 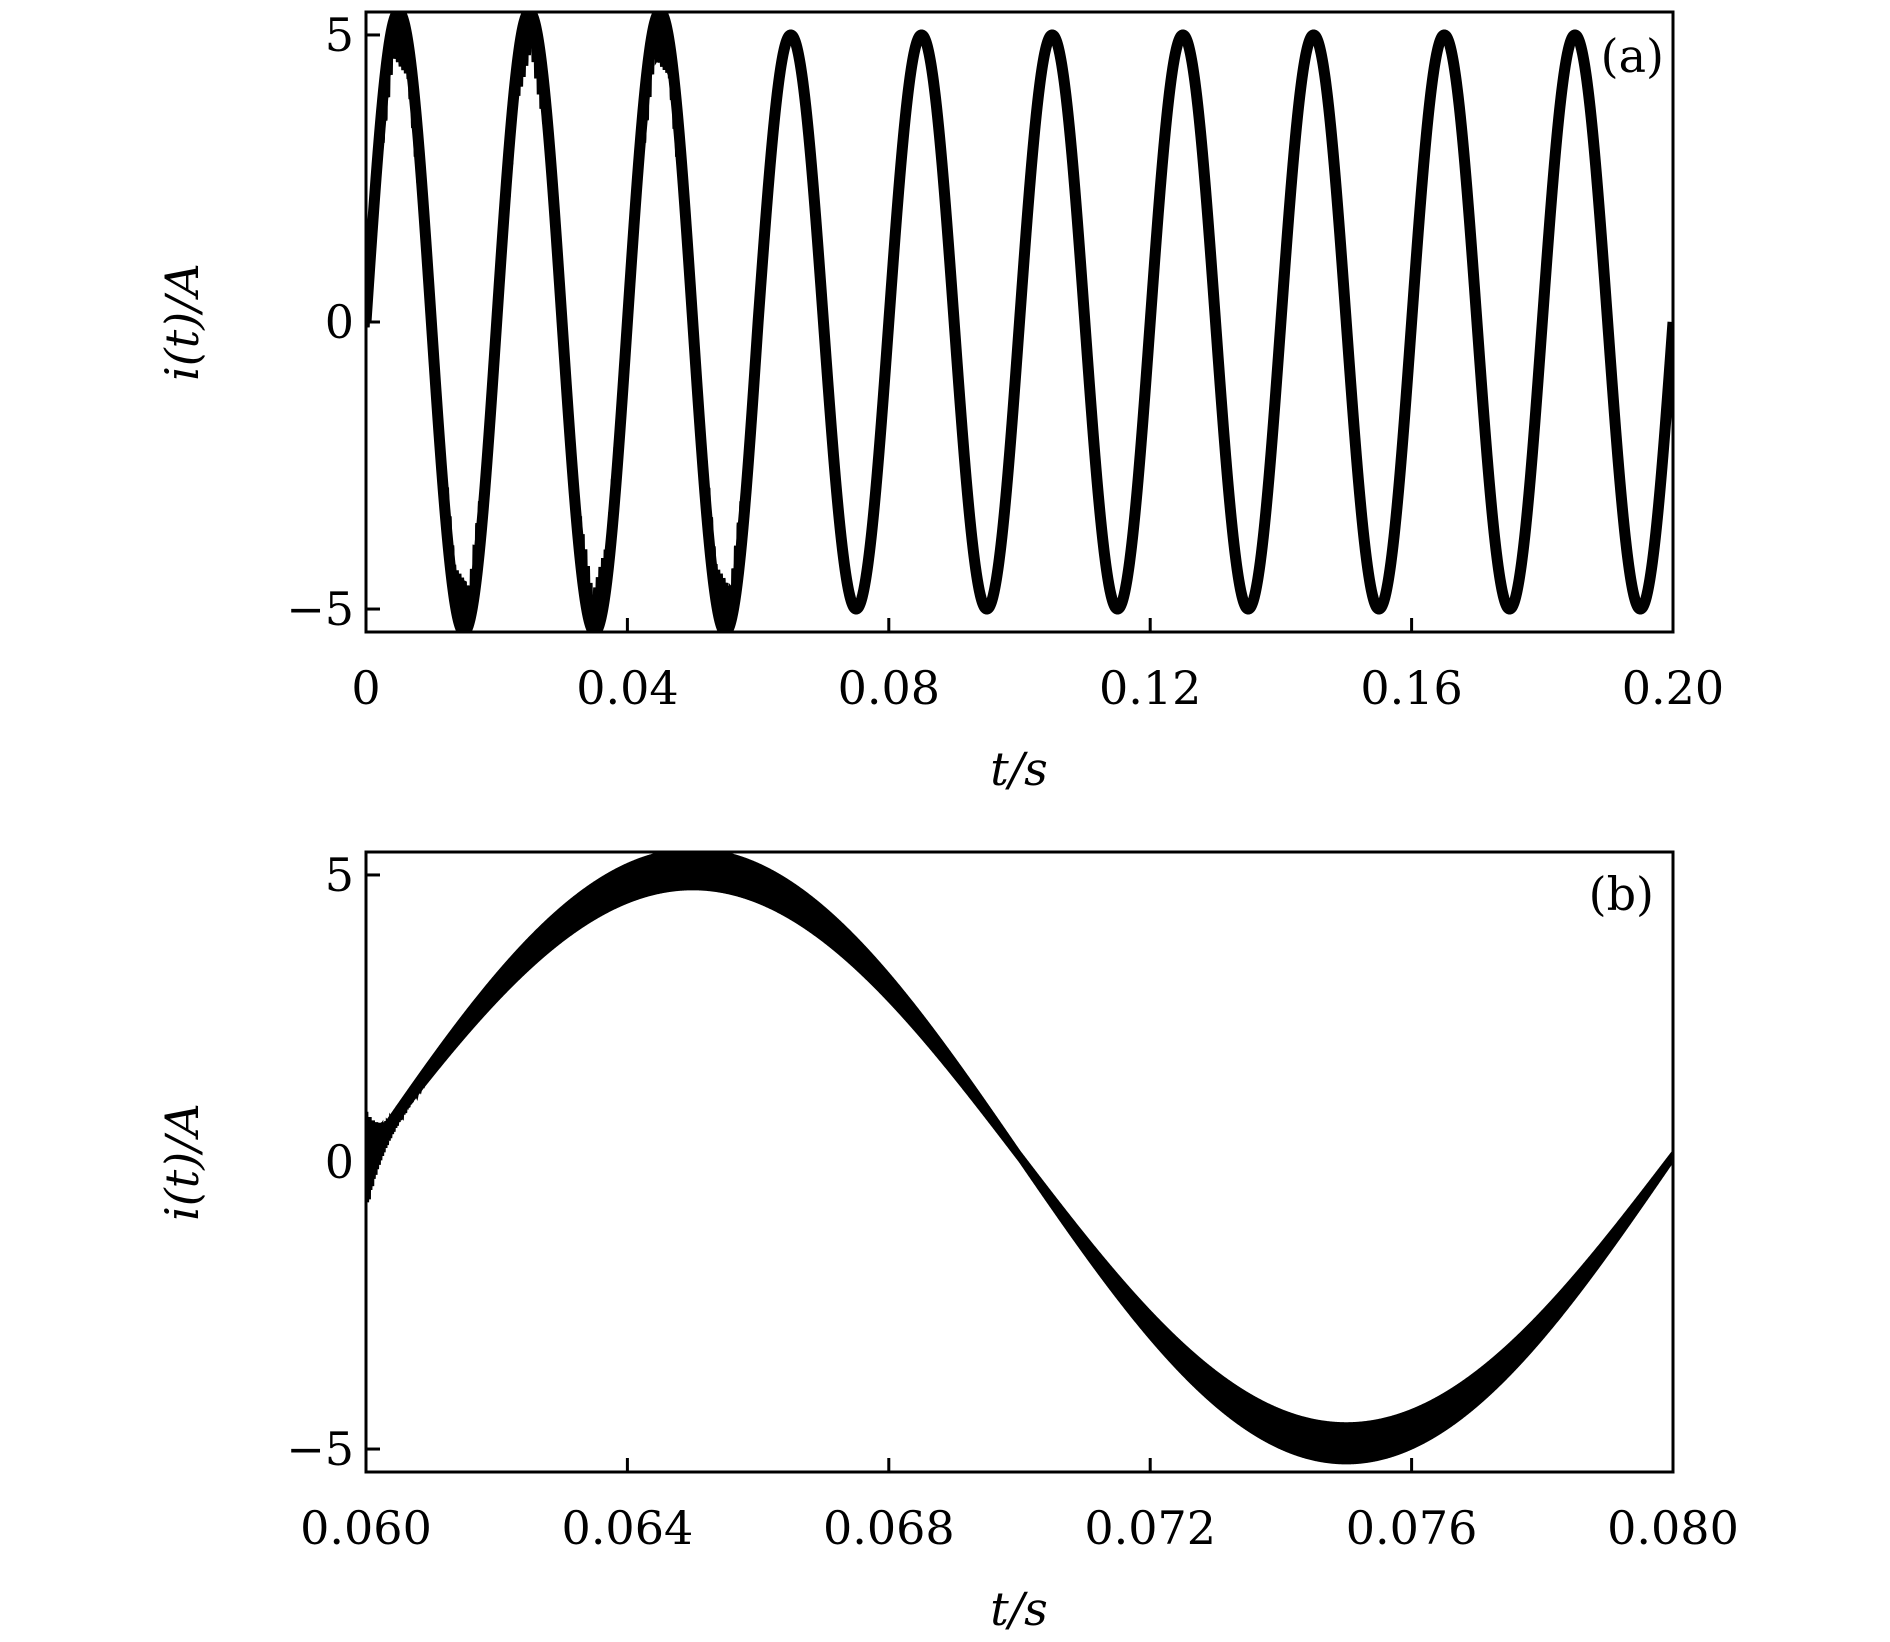 What do you see at coordinates (1019, 1506) in the screenshot?
I see `x-ticks-b: 0.060 0.064 0.068 0.072 0.076 0.080` at bounding box center [1019, 1506].